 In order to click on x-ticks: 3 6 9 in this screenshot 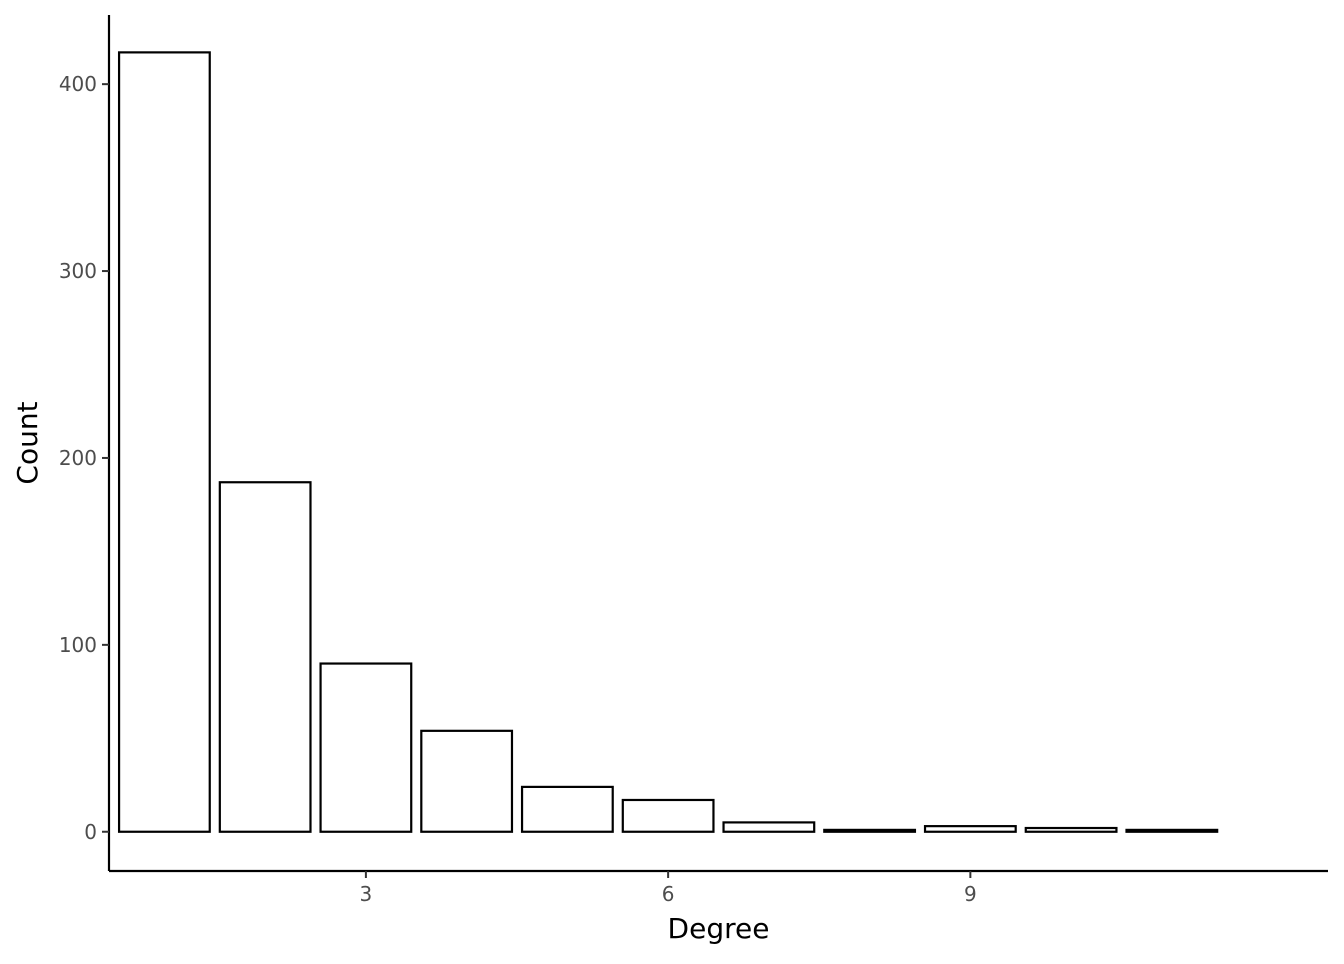, I will do `click(668, 888)`.